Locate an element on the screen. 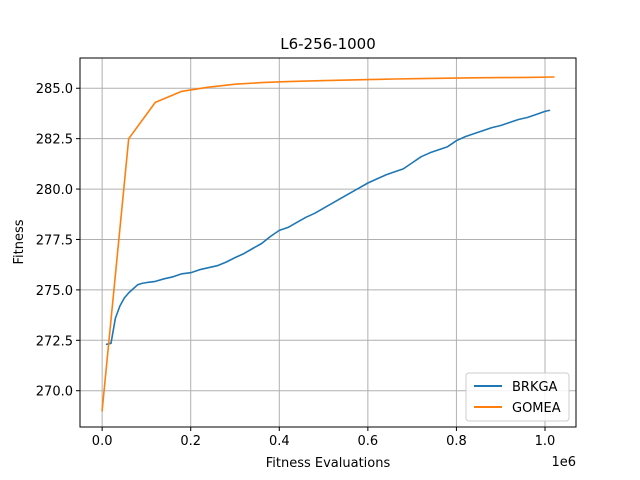 This screenshot has width=640, height=480. legend-label-brkga: BRKGA is located at coordinates (535, 387).